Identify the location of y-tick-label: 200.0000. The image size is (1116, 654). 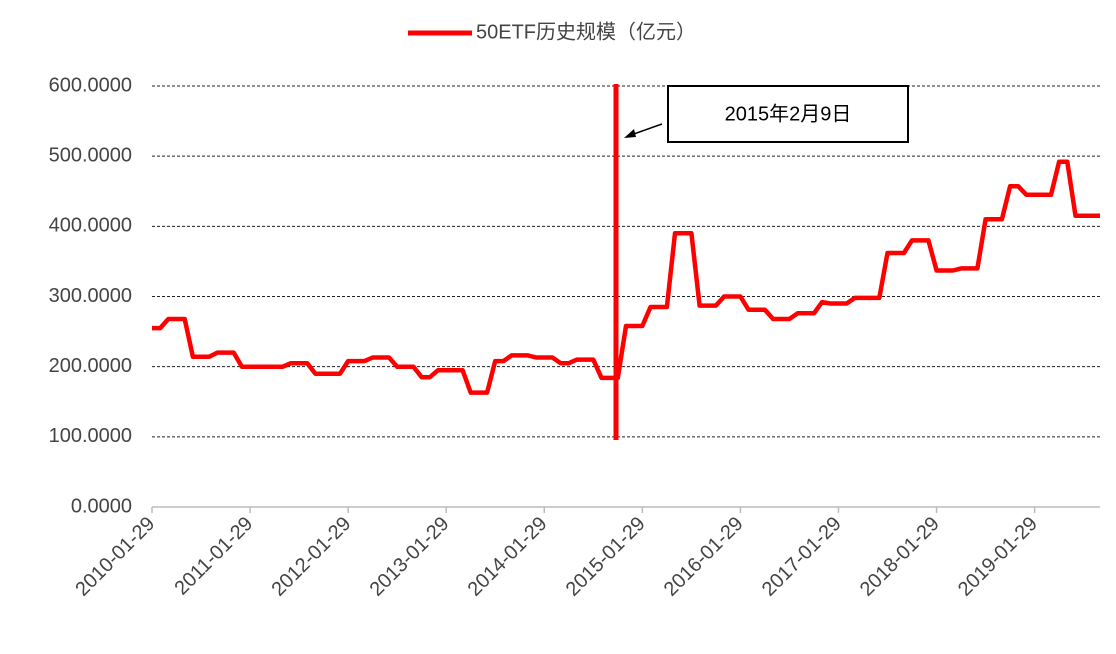
(90, 366).